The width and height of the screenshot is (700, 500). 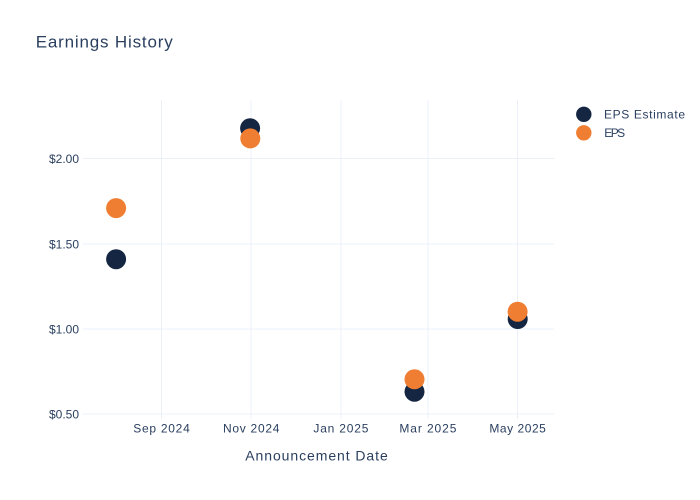 What do you see at coordinates (340, 429) in the screenshot?
I see `svg-text: Jan 2025` at bounding box center [340, 429].